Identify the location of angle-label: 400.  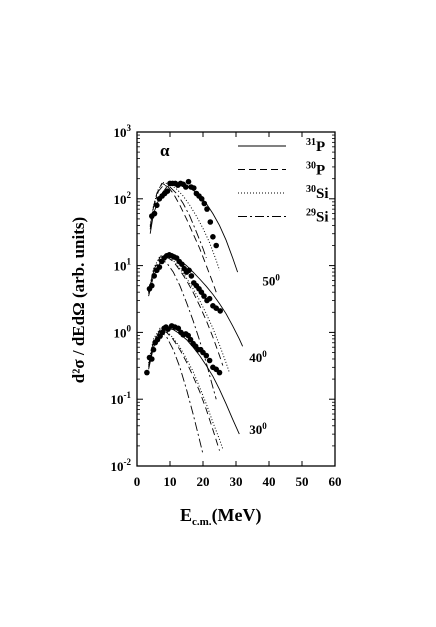
(258, 357).